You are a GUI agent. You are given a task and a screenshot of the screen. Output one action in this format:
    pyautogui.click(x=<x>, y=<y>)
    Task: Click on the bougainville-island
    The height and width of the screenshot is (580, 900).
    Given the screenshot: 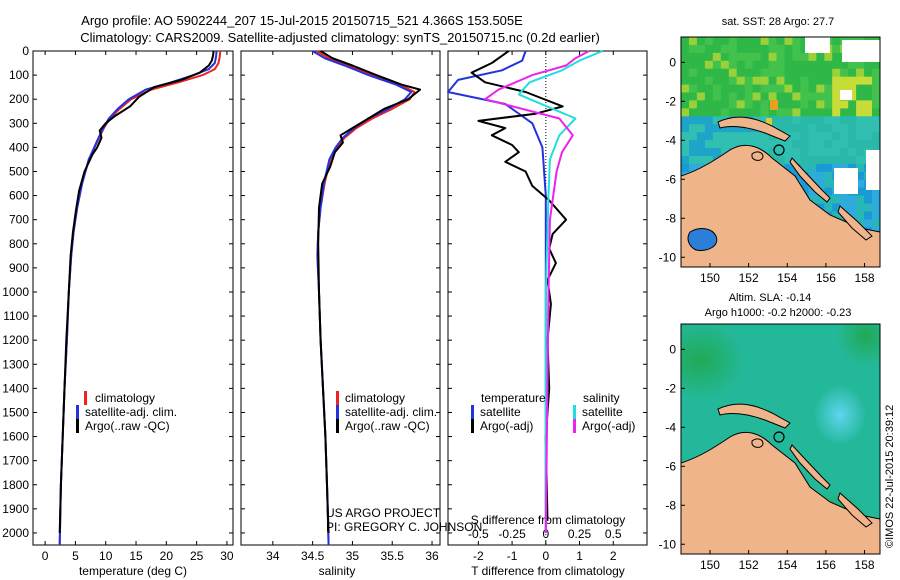 What is the action you would take?
    pyautogui.click(x=855, y=510)
    